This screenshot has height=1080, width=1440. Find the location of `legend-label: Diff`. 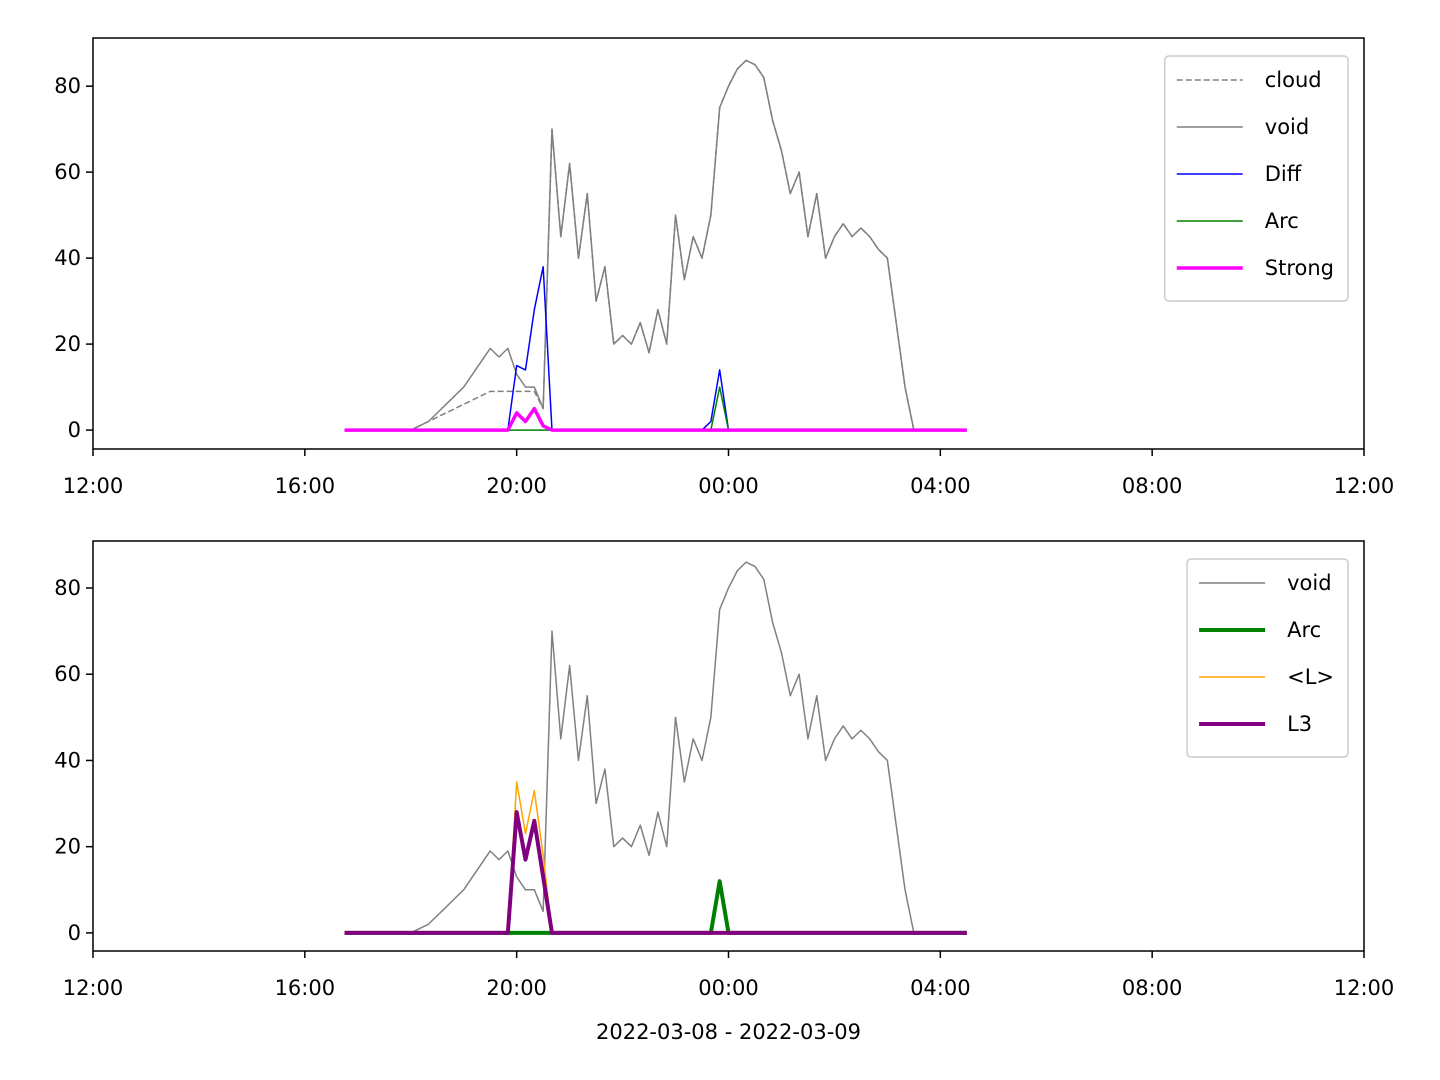

legend-label: Diff is located at coordinates (1283, 174).